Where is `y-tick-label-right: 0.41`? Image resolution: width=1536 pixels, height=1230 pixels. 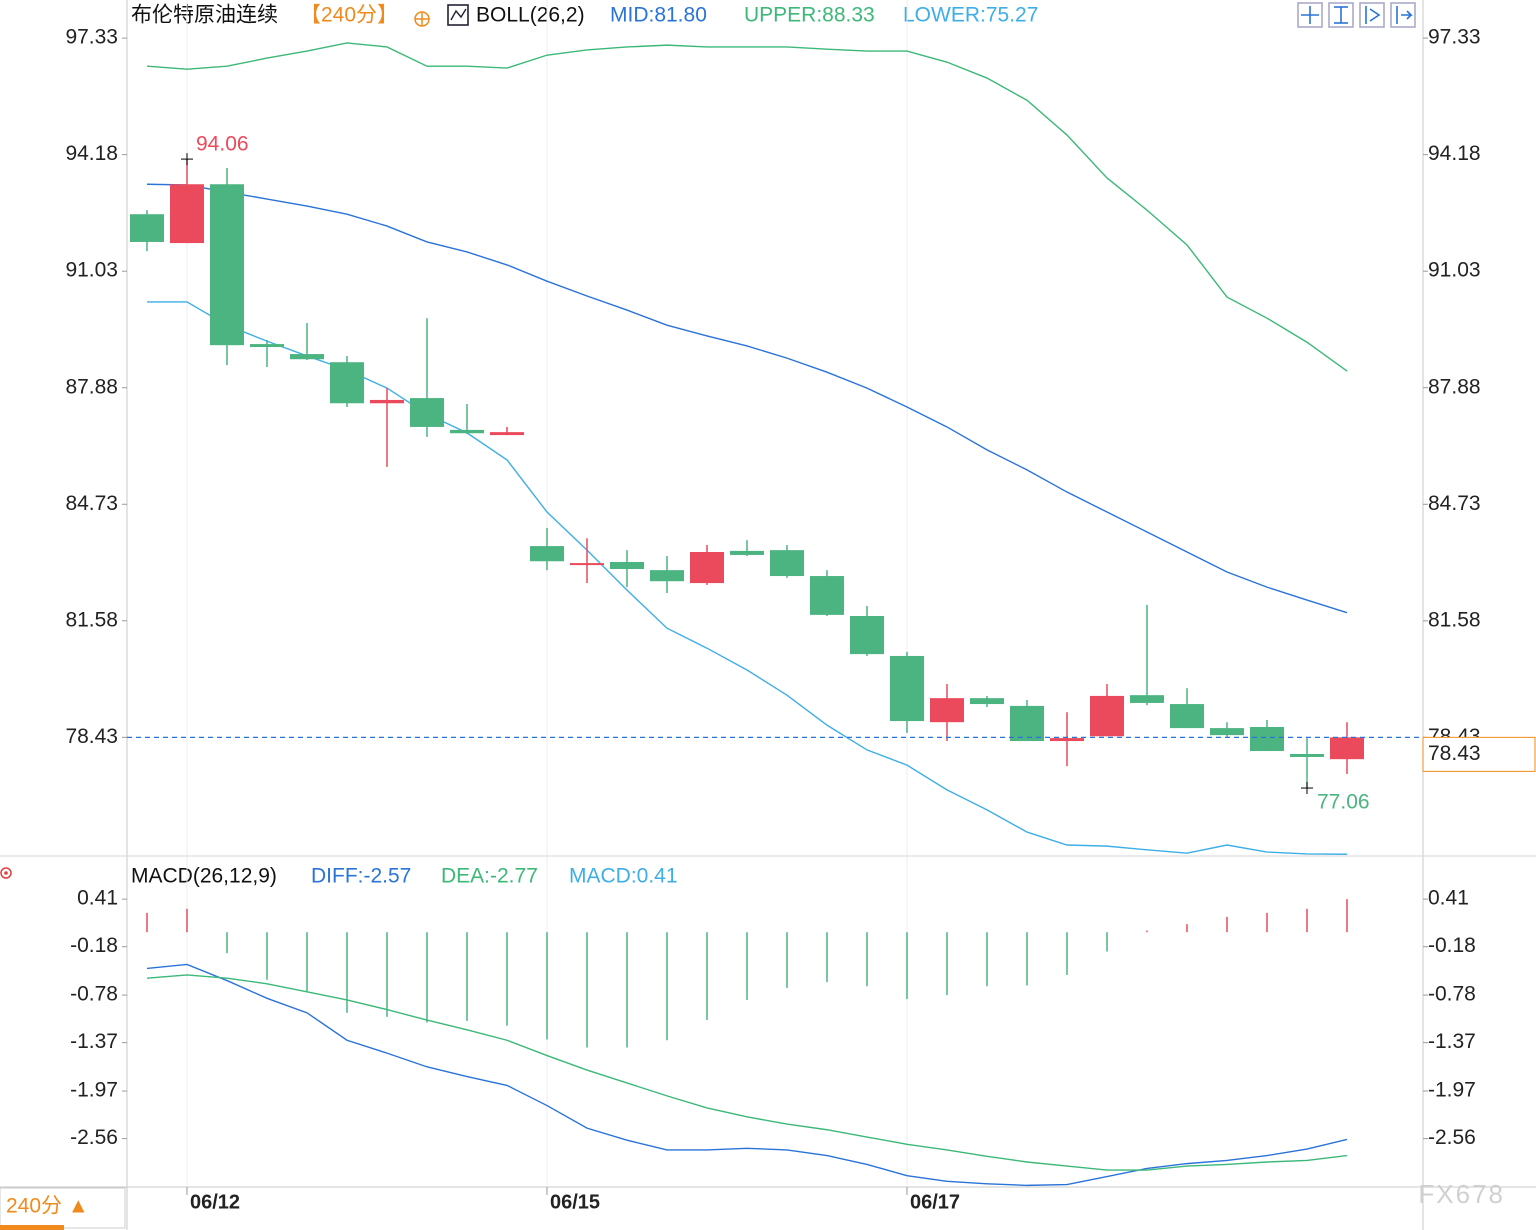 y-tick-label-right: 0.41 is located at coordinates (1448, 898).